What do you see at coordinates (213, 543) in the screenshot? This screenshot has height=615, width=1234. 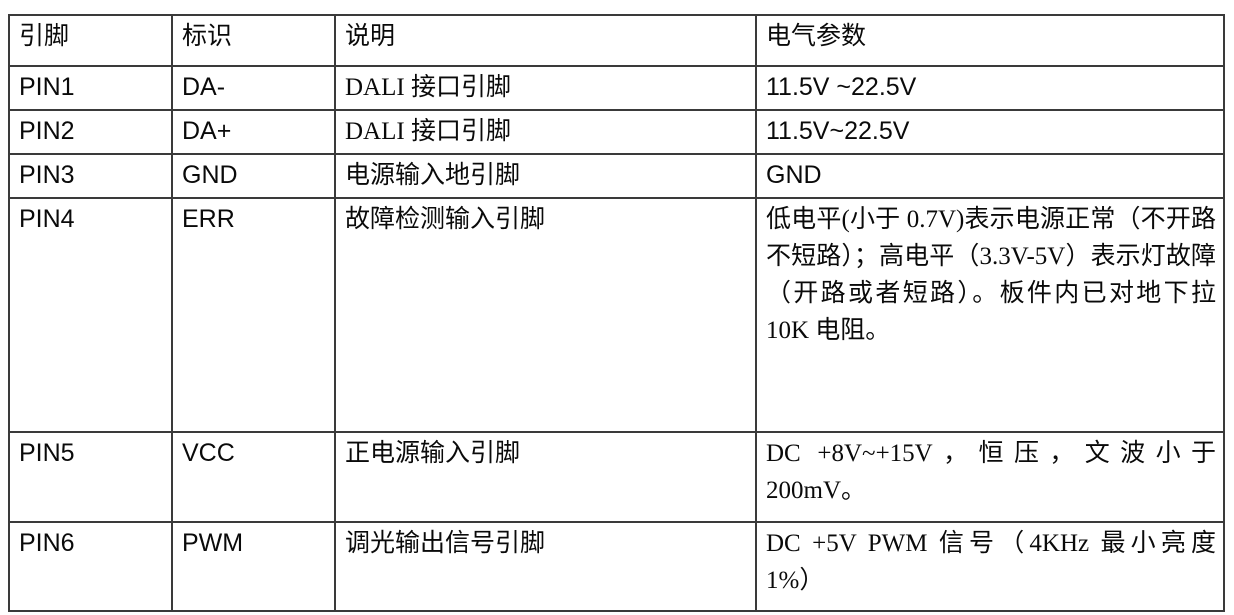 I see `mark-label: PWM` at bounding box center [213, 543].